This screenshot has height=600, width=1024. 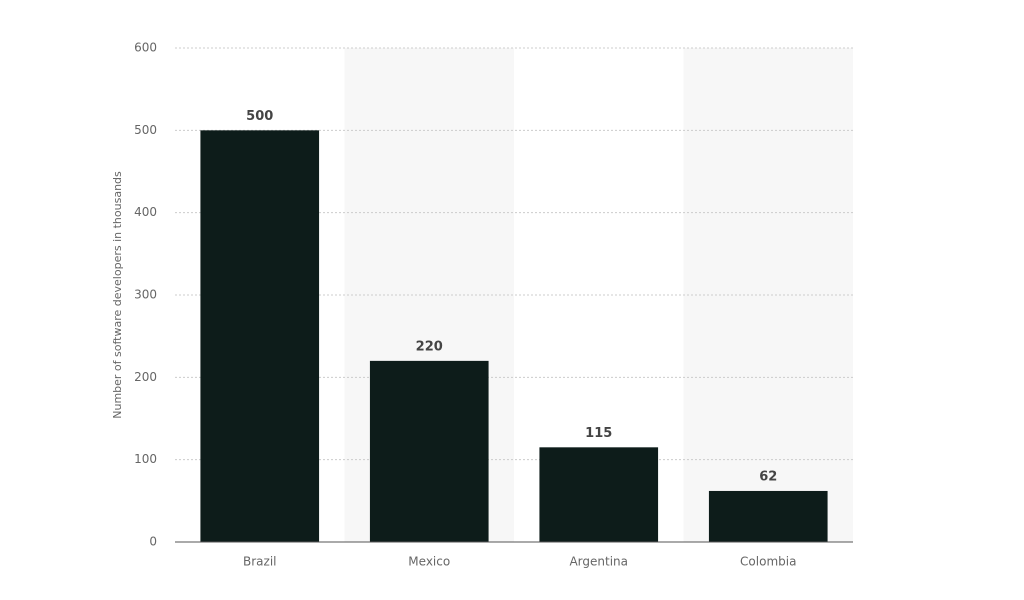 I want to click on x-tick-label: Mexico, so click(x=429, y=562).